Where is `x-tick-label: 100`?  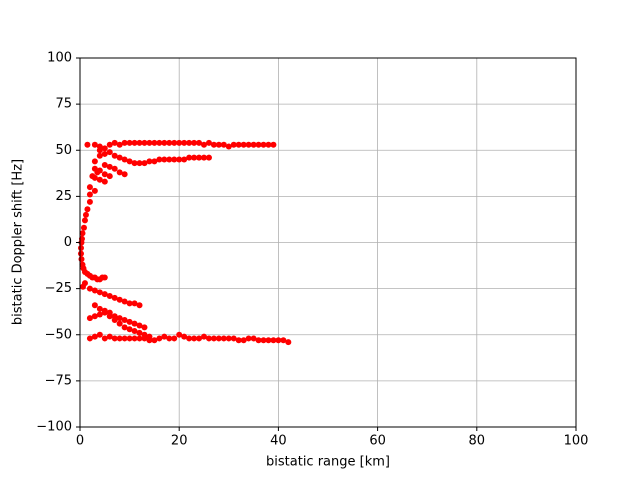 x-tick-label: 100 is located at coordinates (576, 441).